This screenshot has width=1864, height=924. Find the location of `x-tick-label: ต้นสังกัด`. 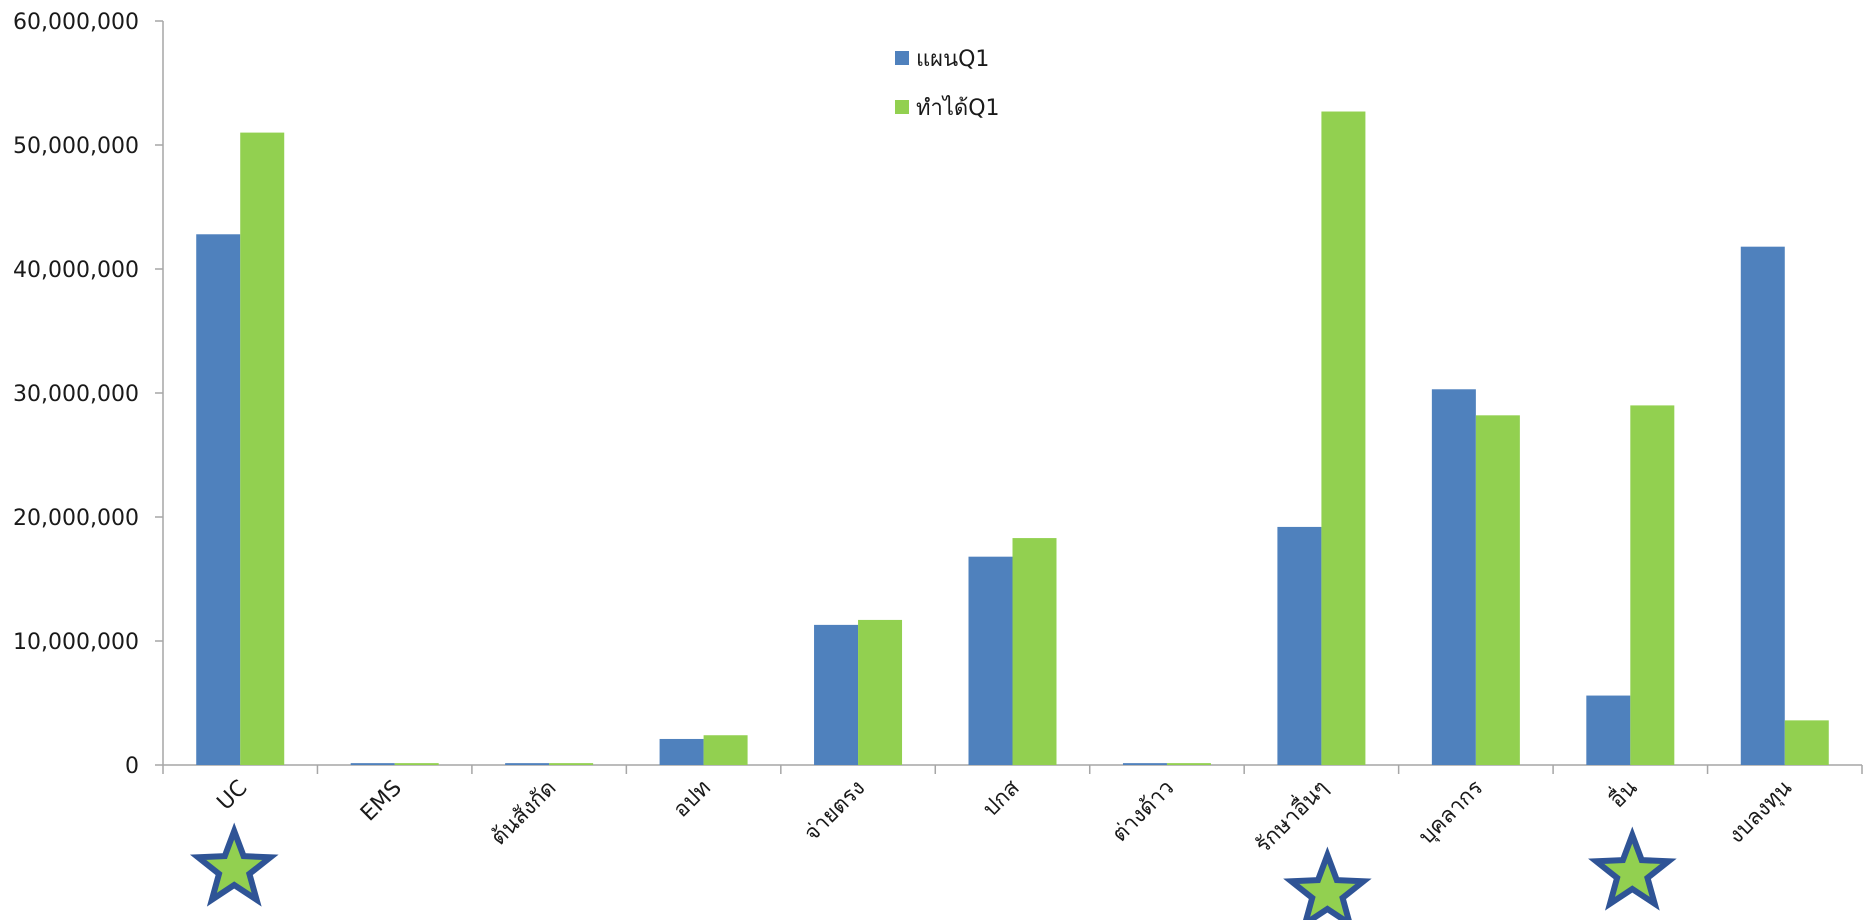

x-tick-label: ต้นสังกัด is located at coordinates (523, 813).